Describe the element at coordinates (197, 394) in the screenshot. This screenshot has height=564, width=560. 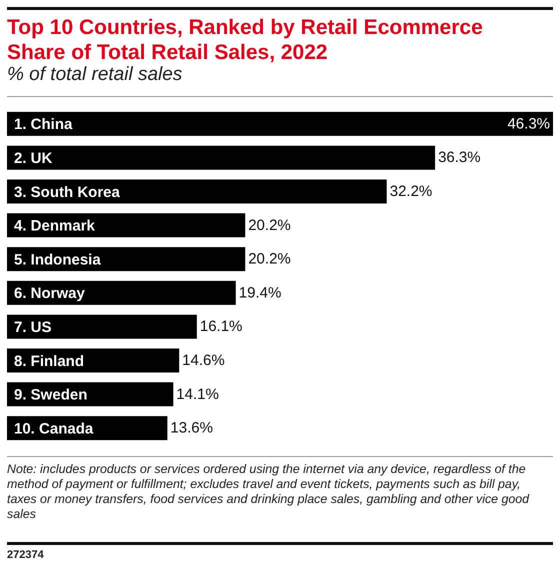
I see `data-label: 14.1%` at that location.